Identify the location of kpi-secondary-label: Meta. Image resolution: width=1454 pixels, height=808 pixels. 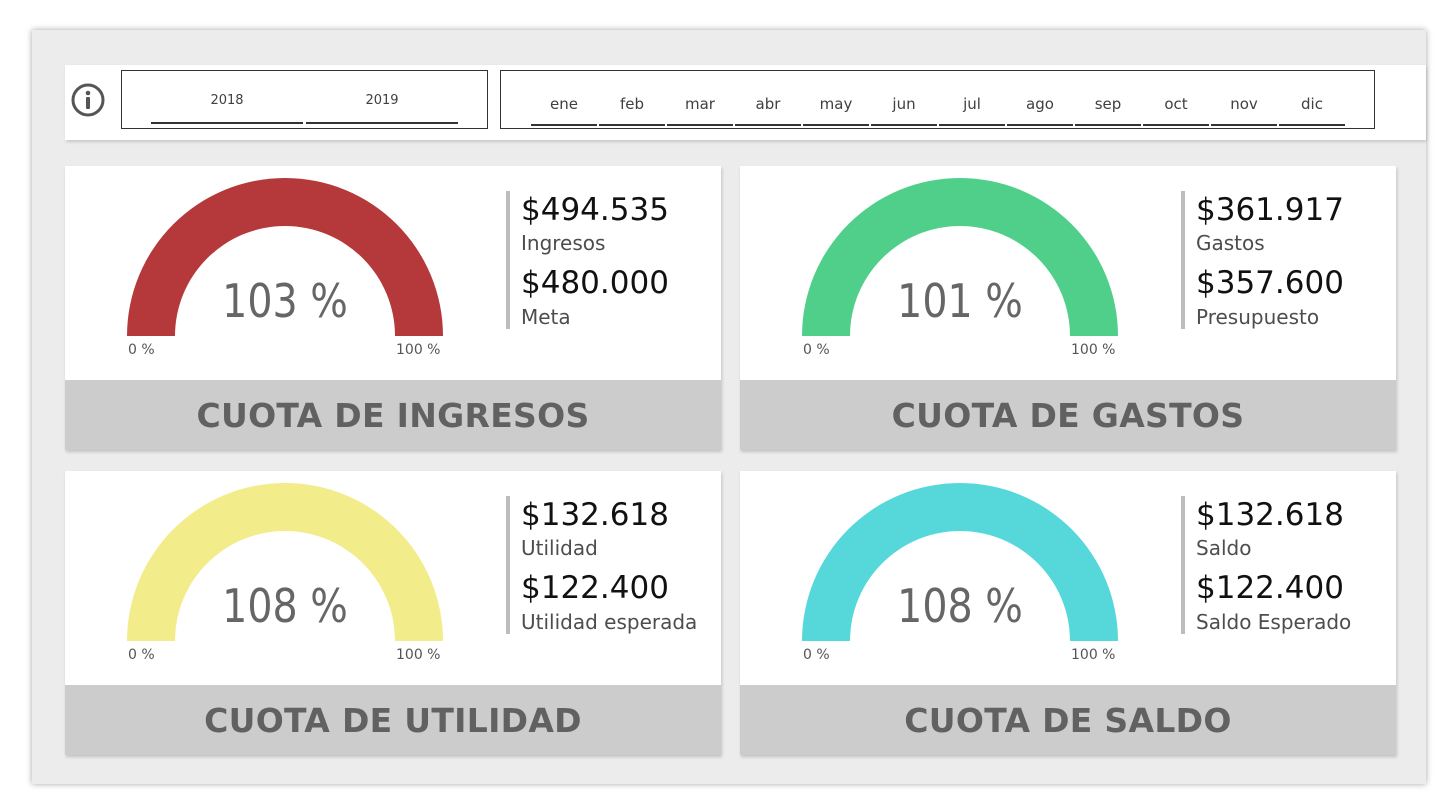
(546, 317).